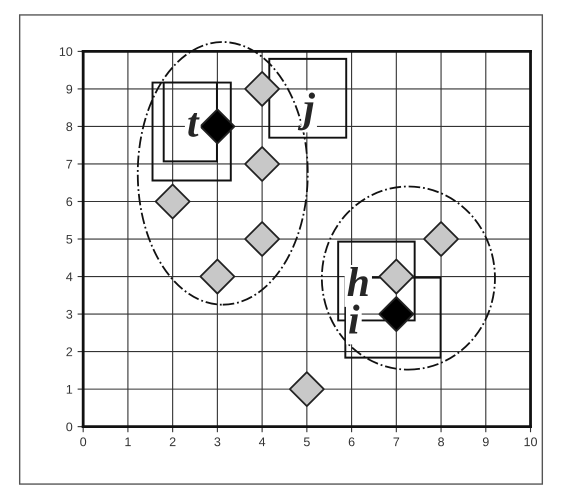 The width and height of the screenshot is (562, 499). What do you see at coordinates (66, 51) in the screenshot?
I see `y-tick-label: 10` at bounding box center [66, 51].